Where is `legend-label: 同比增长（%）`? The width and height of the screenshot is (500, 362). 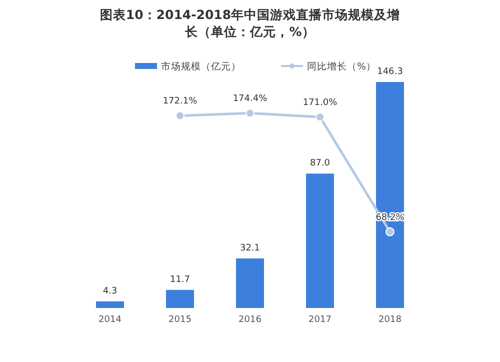
legend-label: 同比增长（%） is located at coordinates (341, 66).